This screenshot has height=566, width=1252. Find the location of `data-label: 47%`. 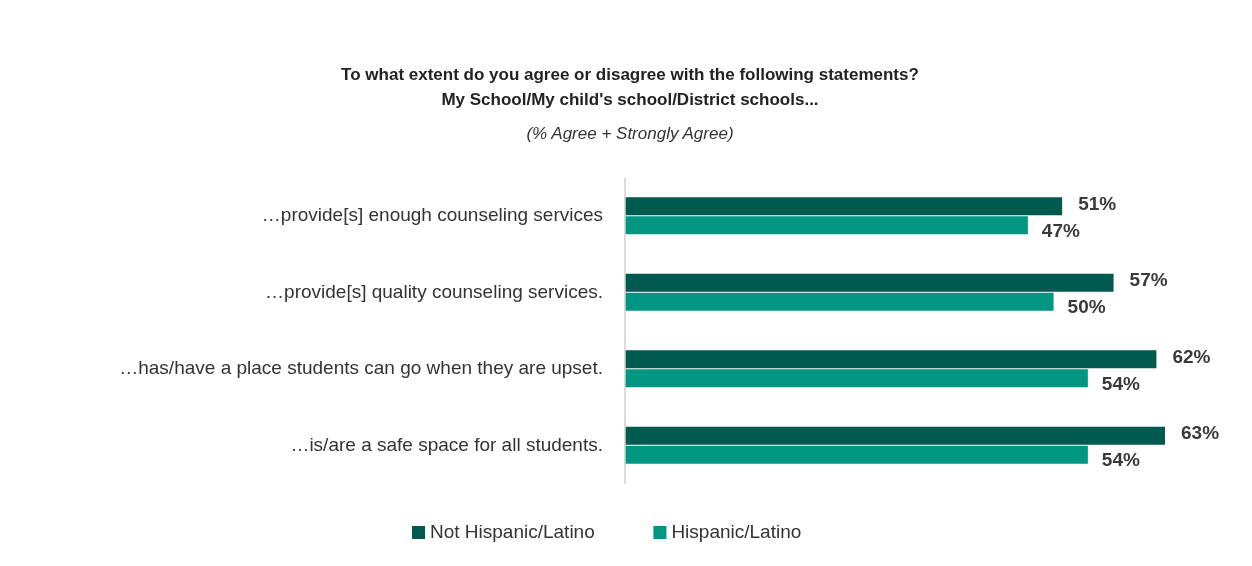

data-label: 47% is located at coordinates (1060, 230).